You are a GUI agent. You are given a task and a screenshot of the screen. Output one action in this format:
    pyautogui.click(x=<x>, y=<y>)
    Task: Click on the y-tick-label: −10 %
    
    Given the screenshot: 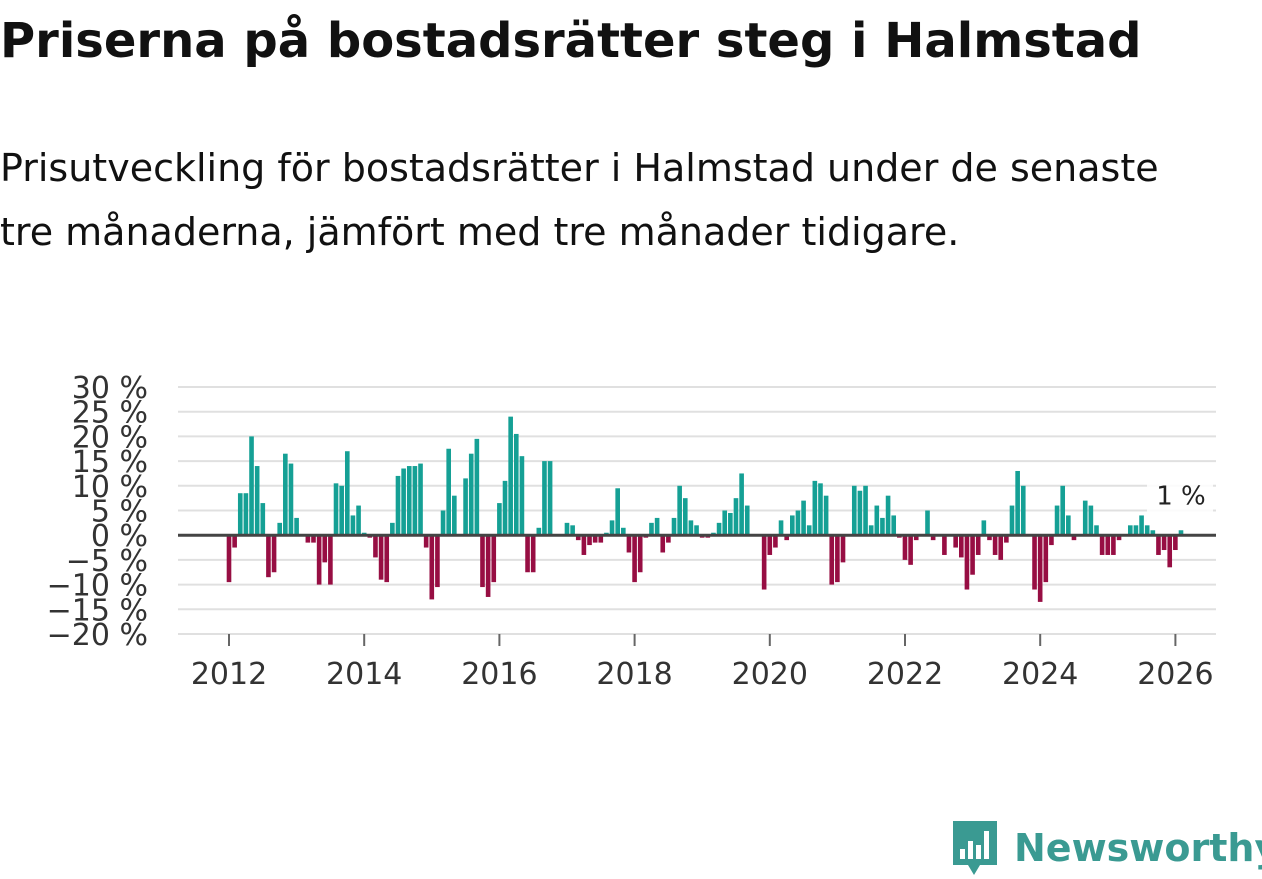 What is the action you would take?
    pyautogui.click(x=97, y=586)
    